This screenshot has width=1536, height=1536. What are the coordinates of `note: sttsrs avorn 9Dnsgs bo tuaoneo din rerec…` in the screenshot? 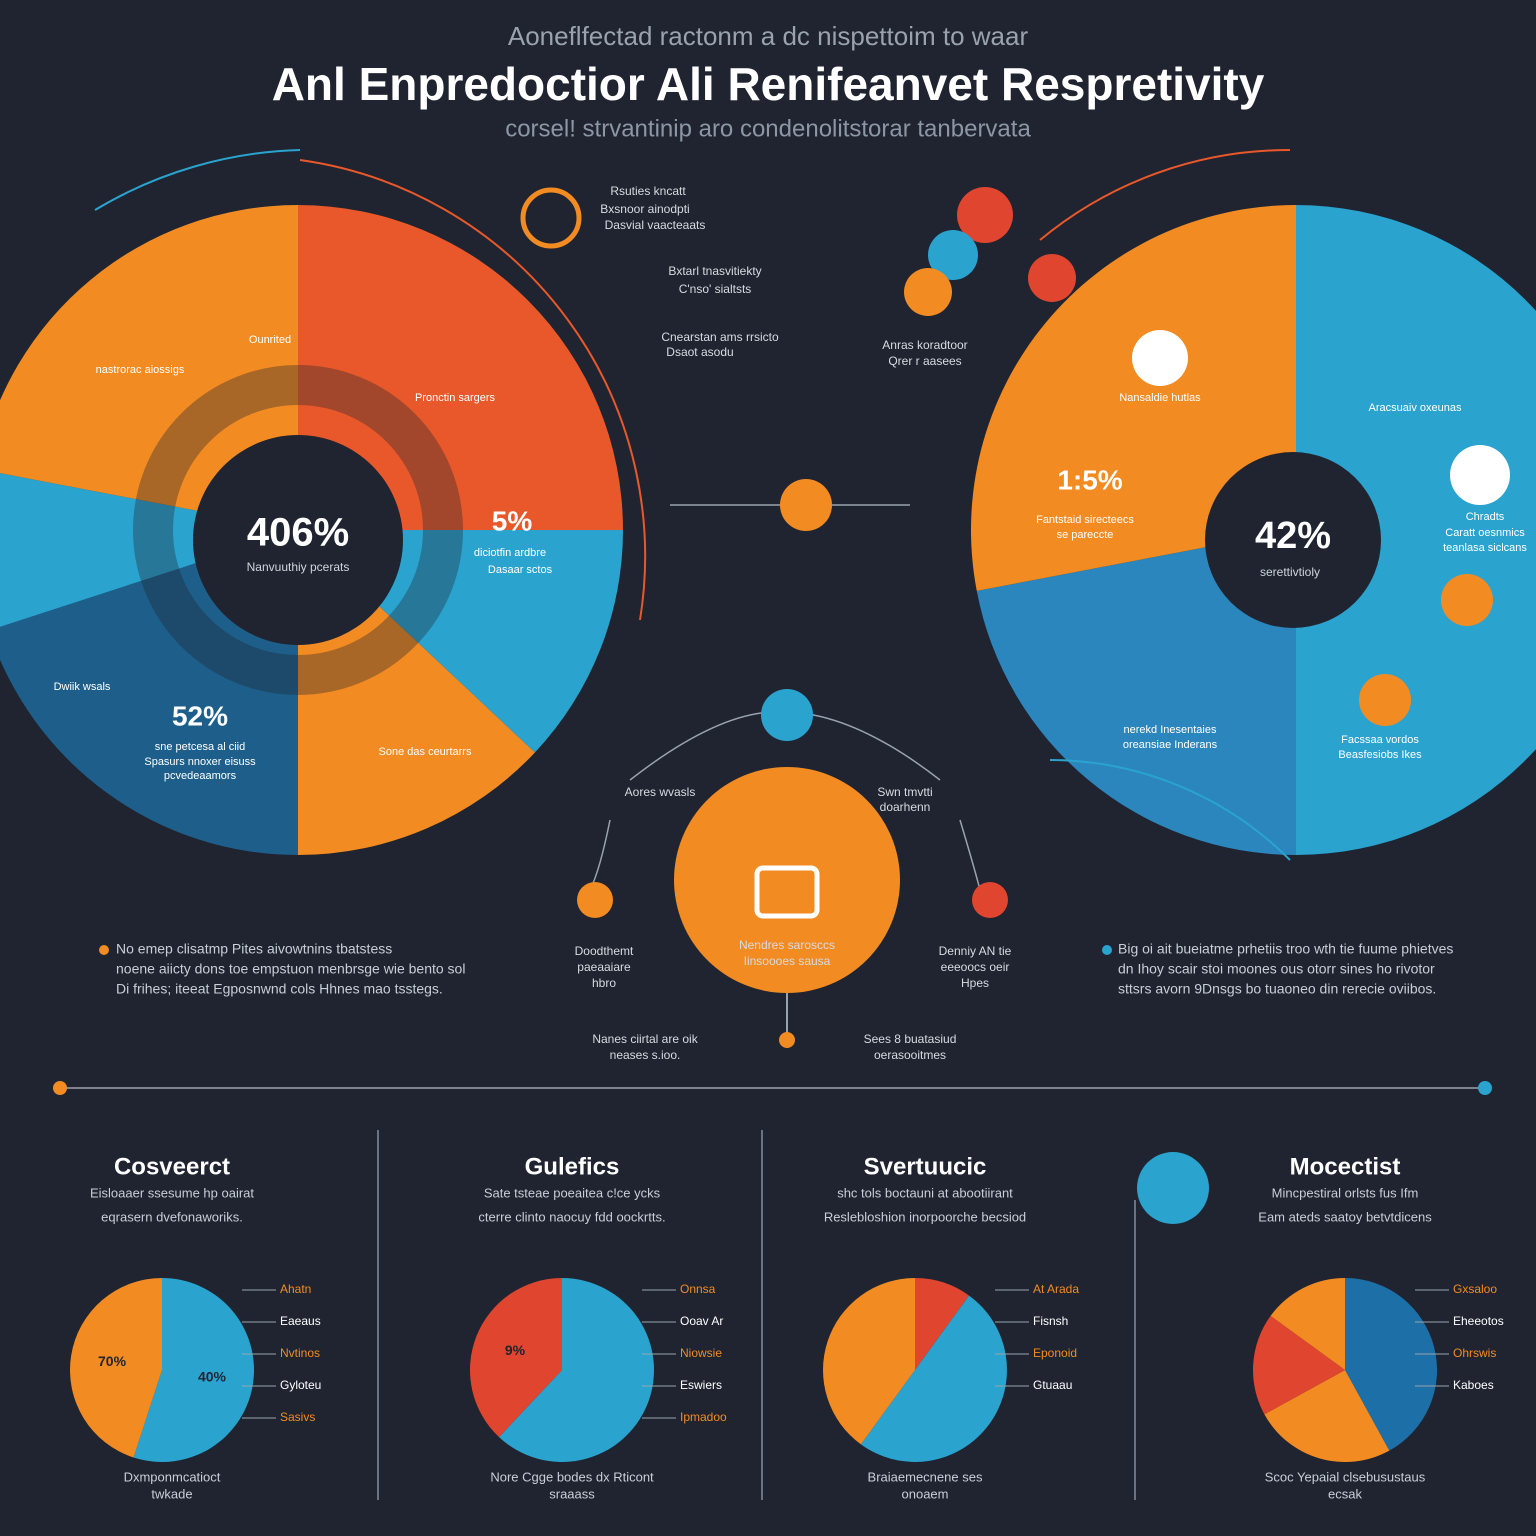 It's located at (1277, 989).